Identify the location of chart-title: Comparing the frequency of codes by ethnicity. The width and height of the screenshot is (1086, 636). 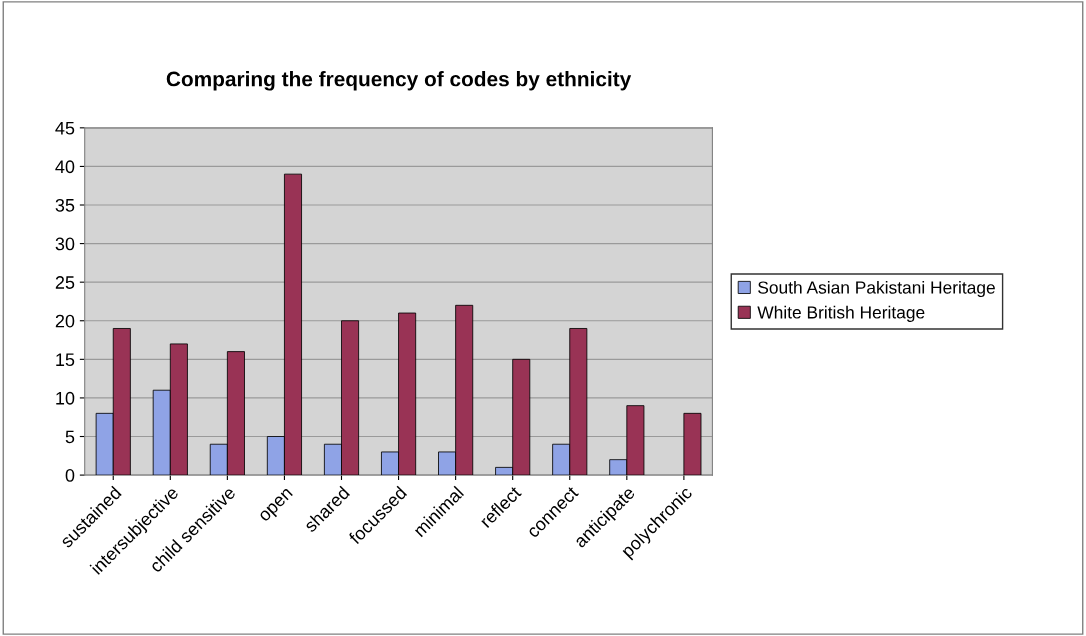
(399, 81).